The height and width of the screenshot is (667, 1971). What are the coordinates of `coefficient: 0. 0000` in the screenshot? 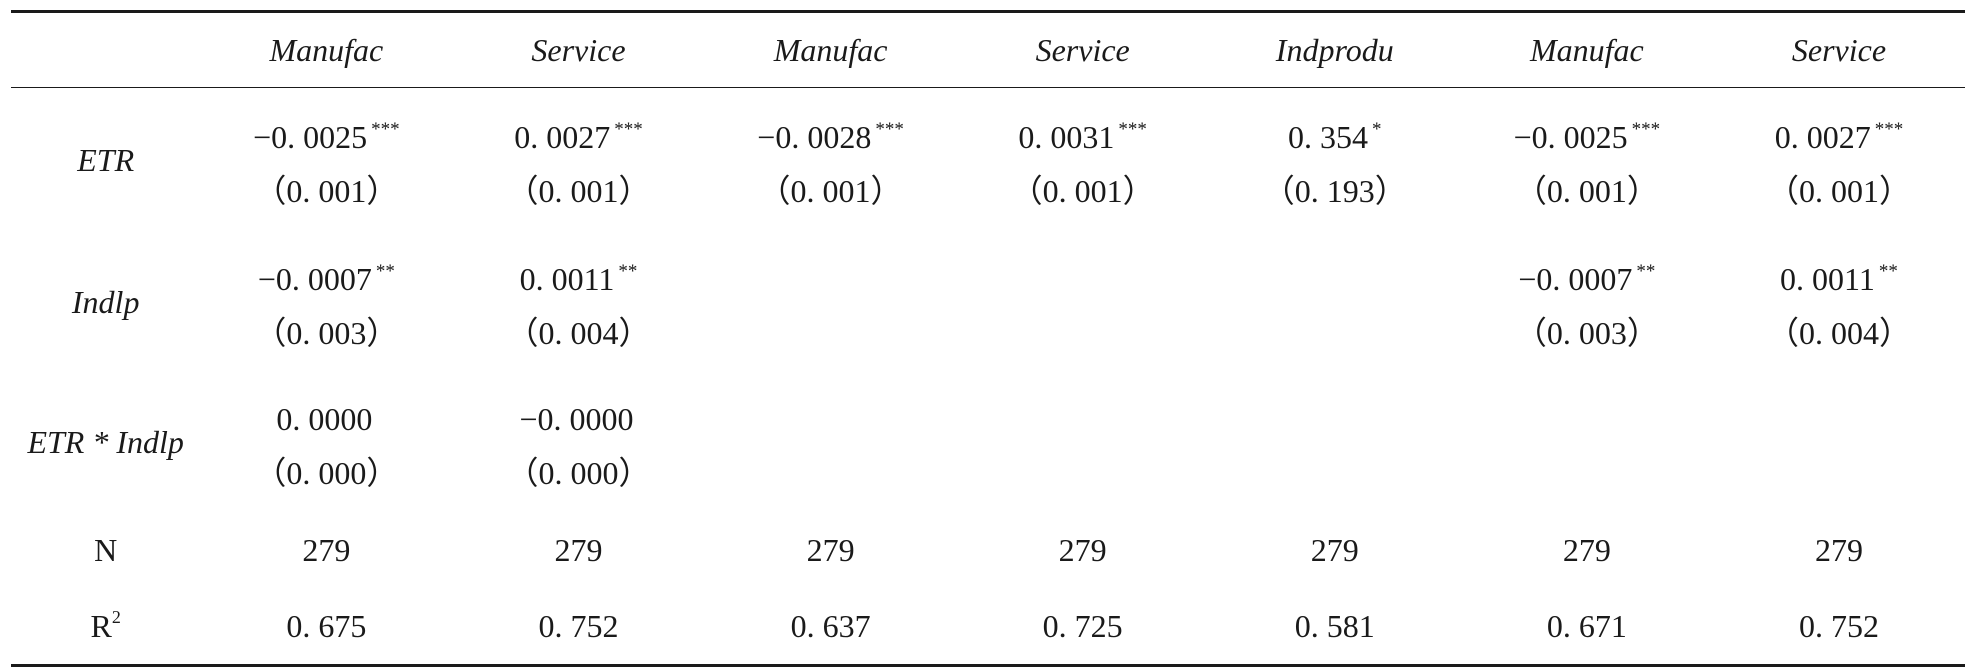 It's located at (324, 418).